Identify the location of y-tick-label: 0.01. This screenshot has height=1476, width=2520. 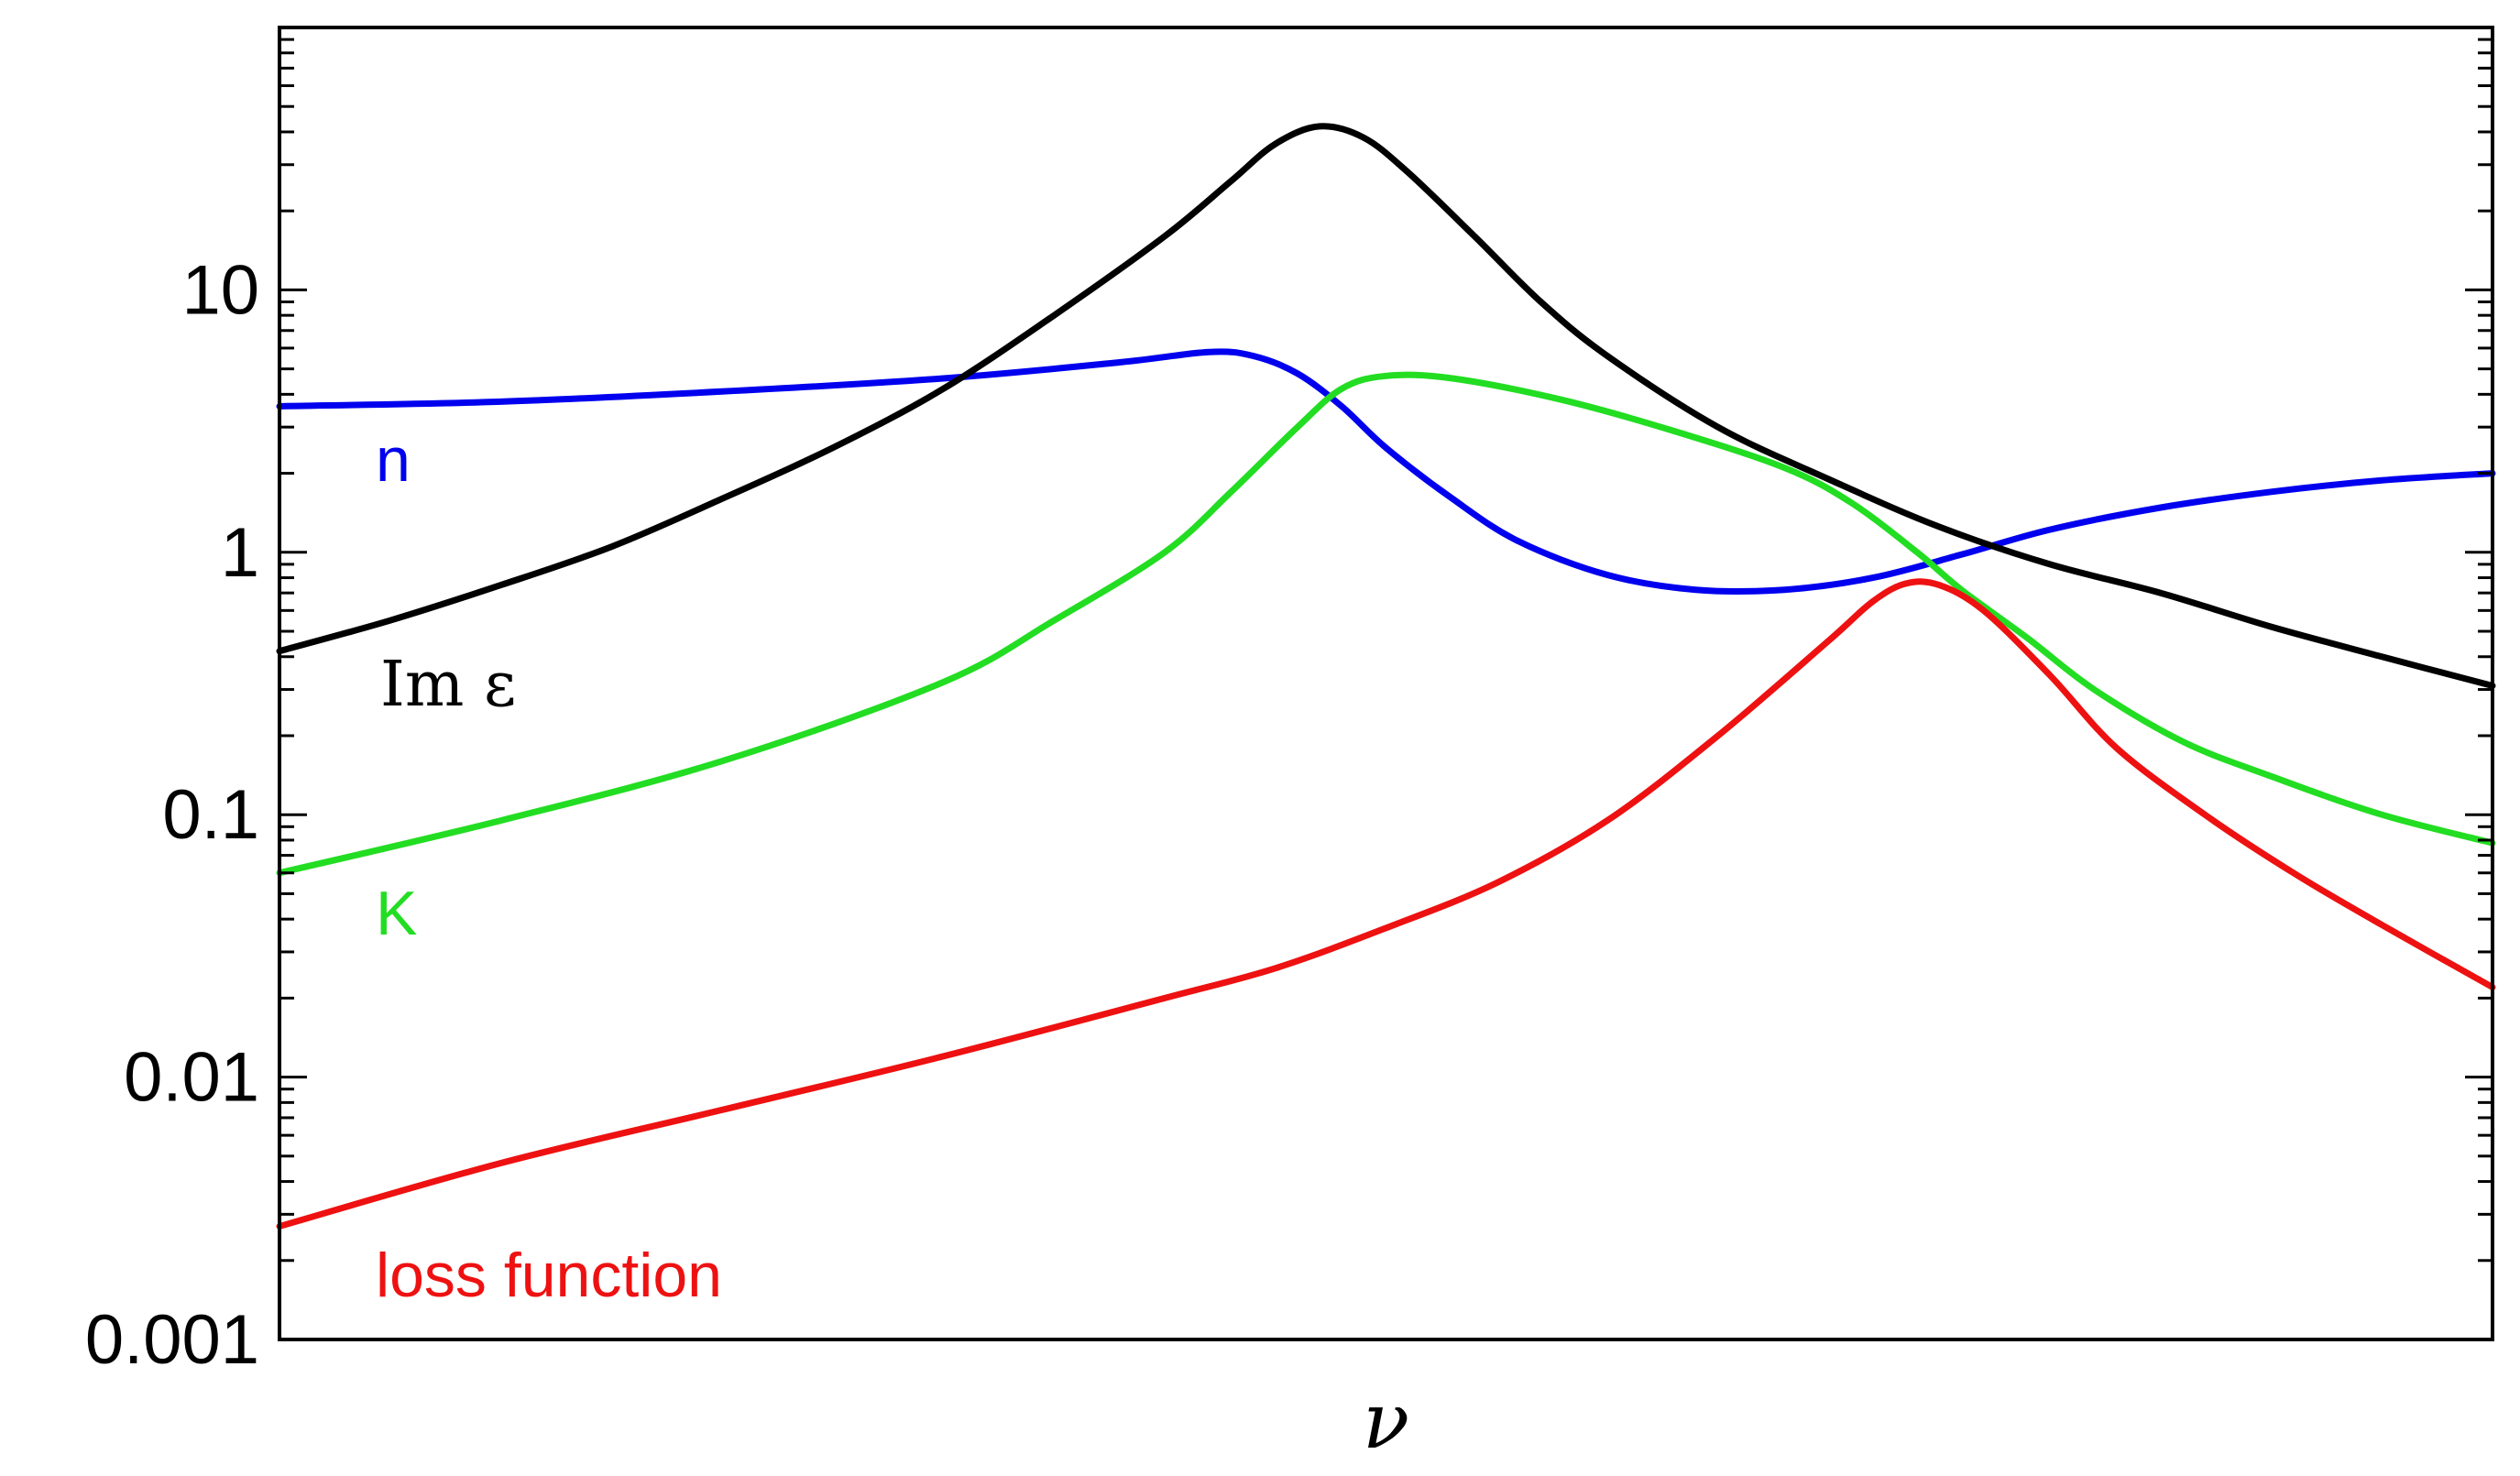
(191, 1078).